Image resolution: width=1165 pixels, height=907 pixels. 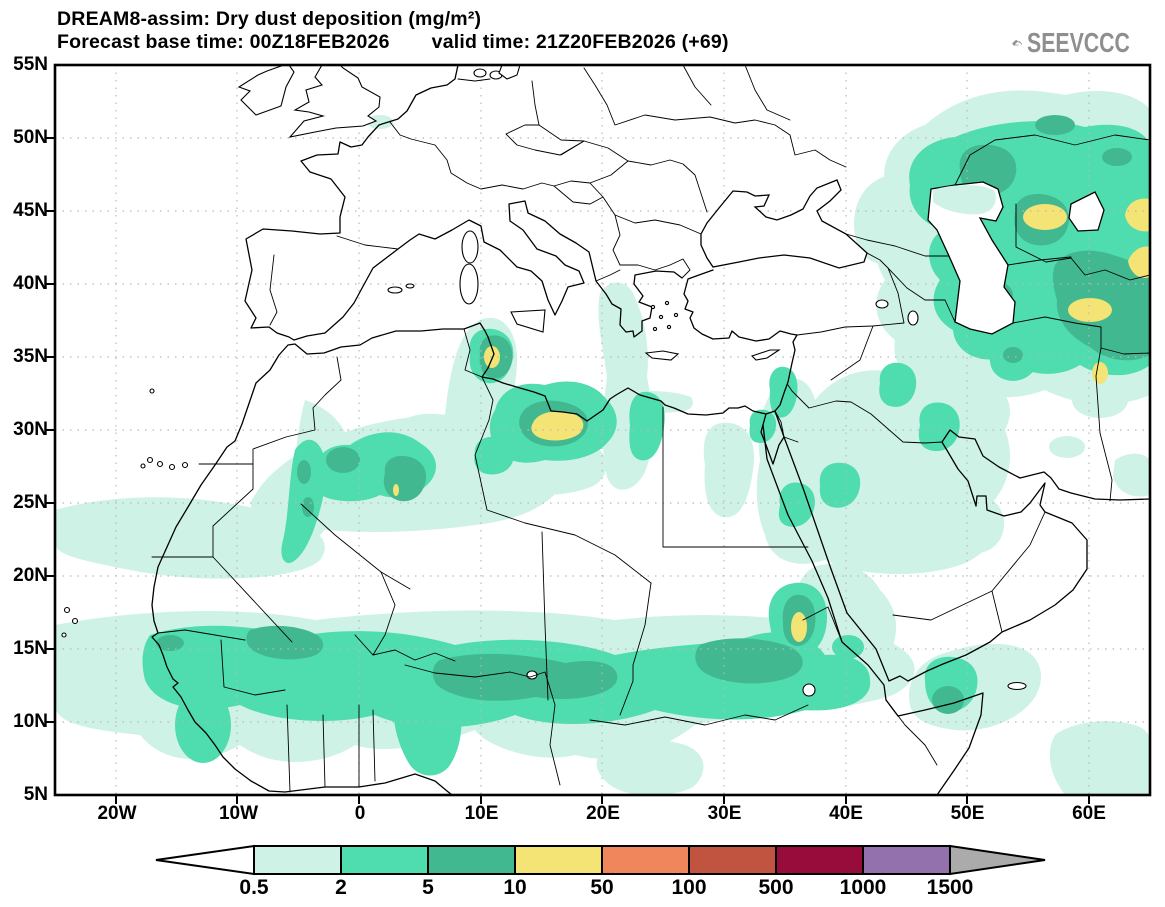 What do you see at coordinates (30, 575) in the screenshot?
I see `lat-tick-label: 20N` at bounding box center [30, 575].